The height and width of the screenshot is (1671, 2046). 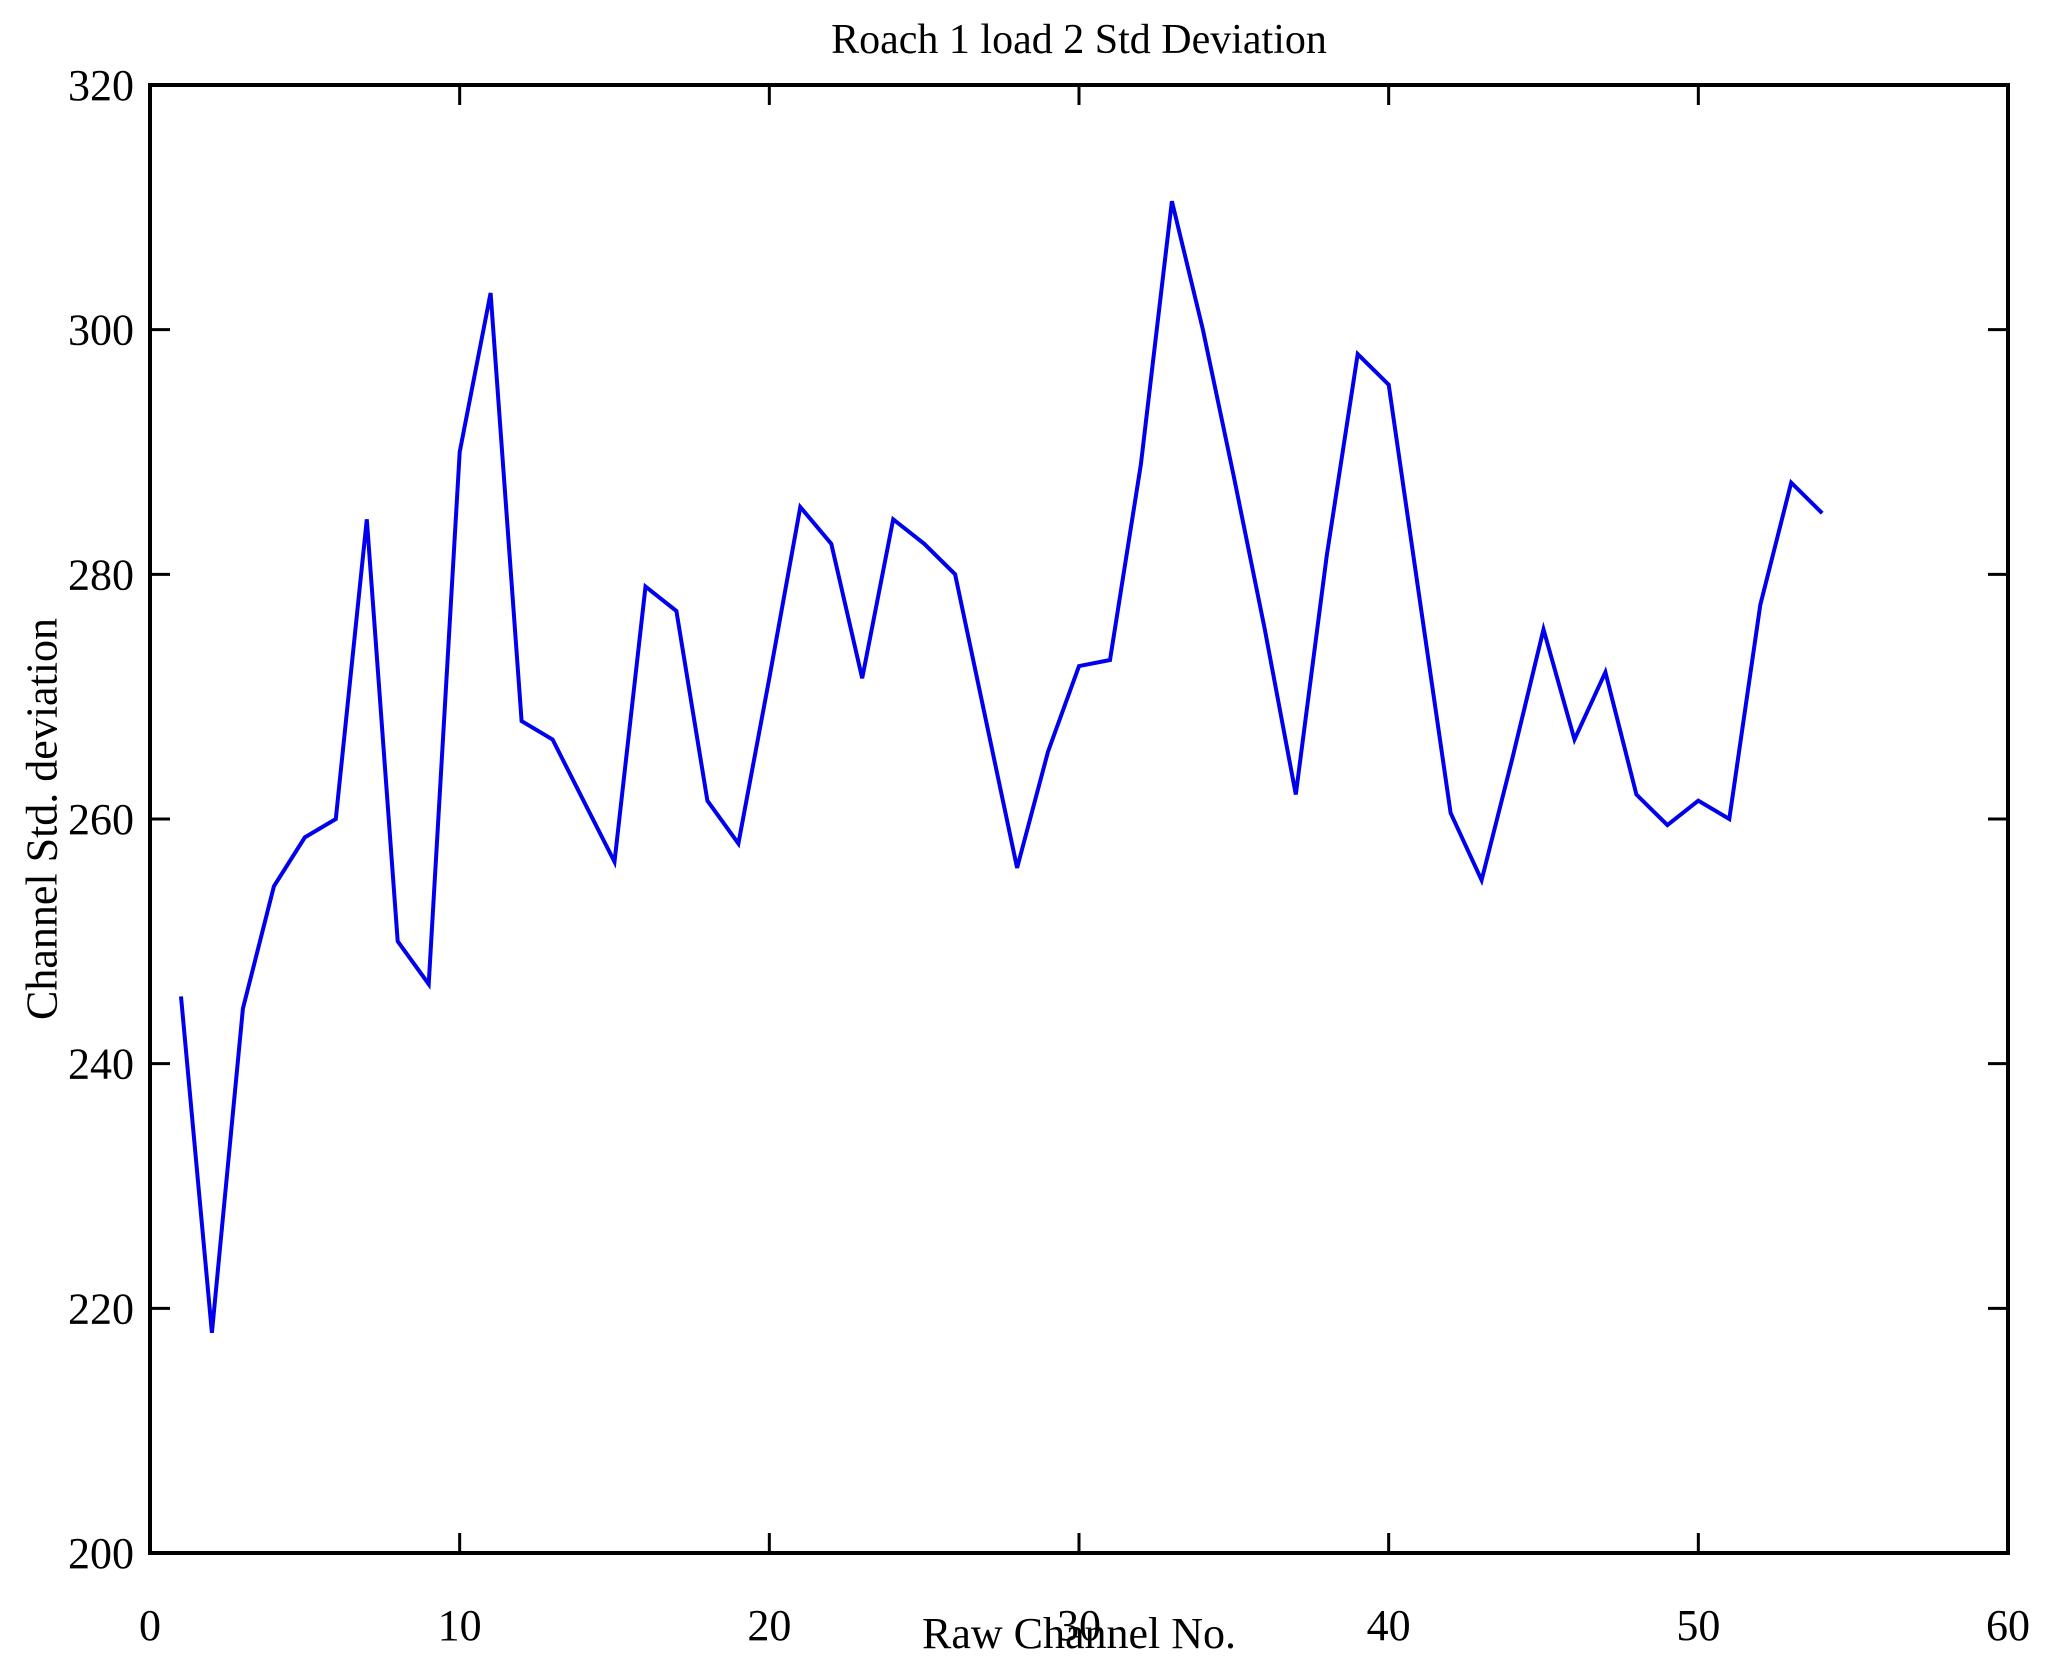 I want to click on x-tick-label: 20, so click(x=769, y=1625).